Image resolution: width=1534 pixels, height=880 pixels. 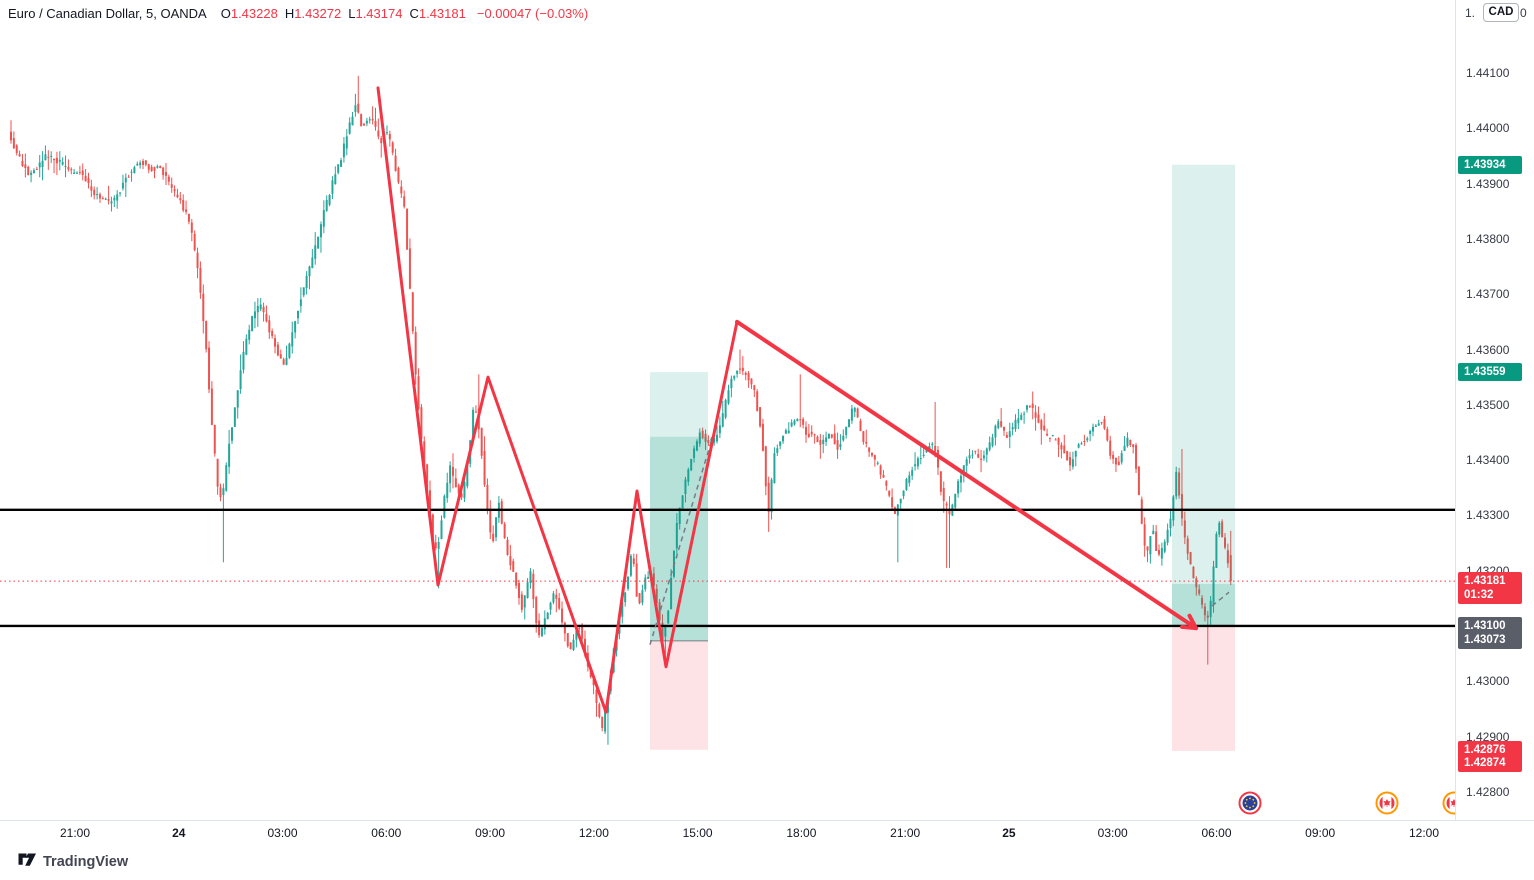 I want to click on eu-flag-event-icon, so click(x=1250, y=803).